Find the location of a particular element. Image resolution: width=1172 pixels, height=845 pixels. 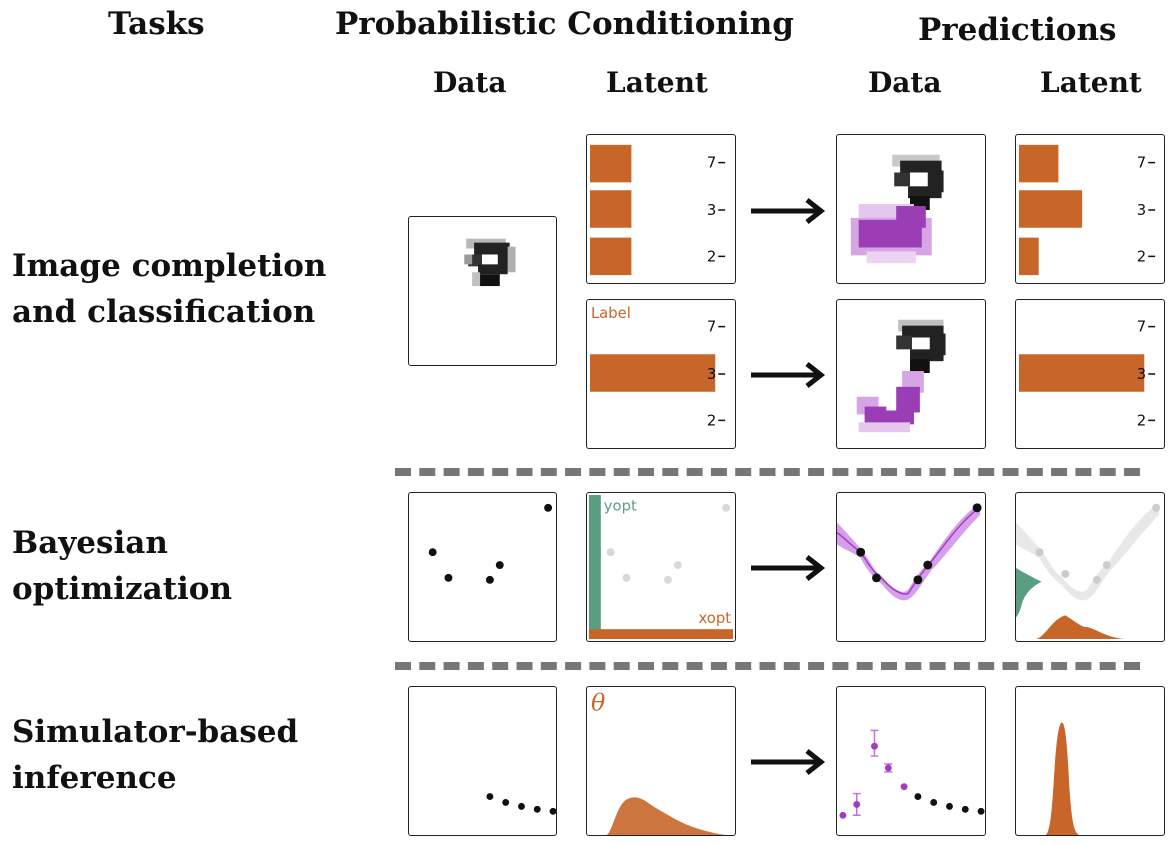

label-annotation: Label is located at coordinates (611, 313).